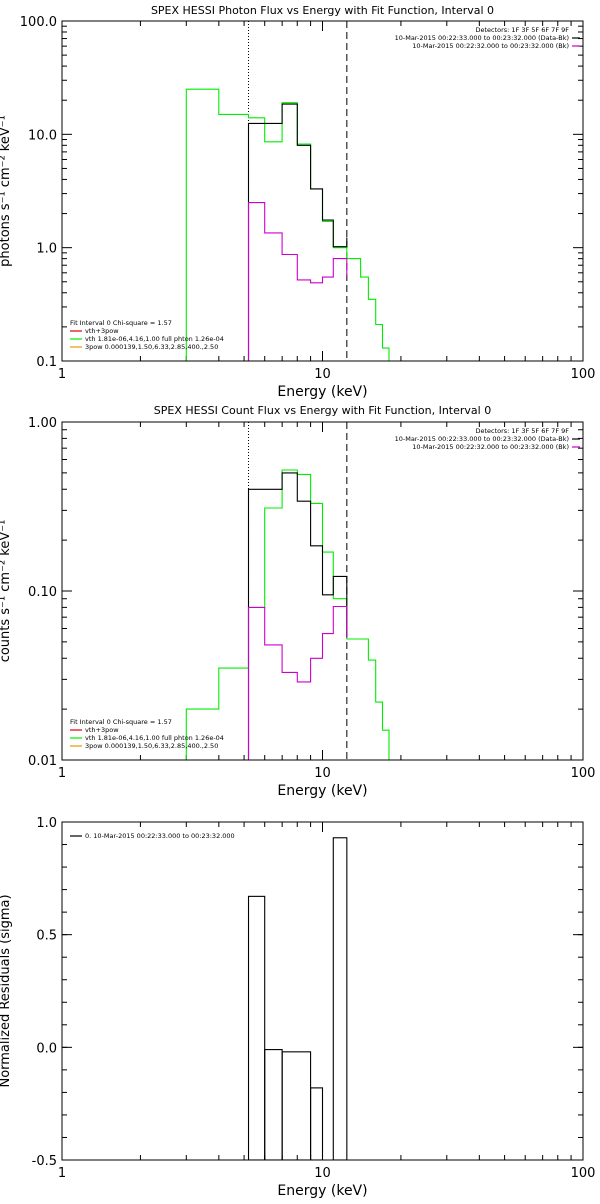  I want to click on y-axis-label: photons s⁻¹ cm⁻² keV⁻¹, so click(6, 191).